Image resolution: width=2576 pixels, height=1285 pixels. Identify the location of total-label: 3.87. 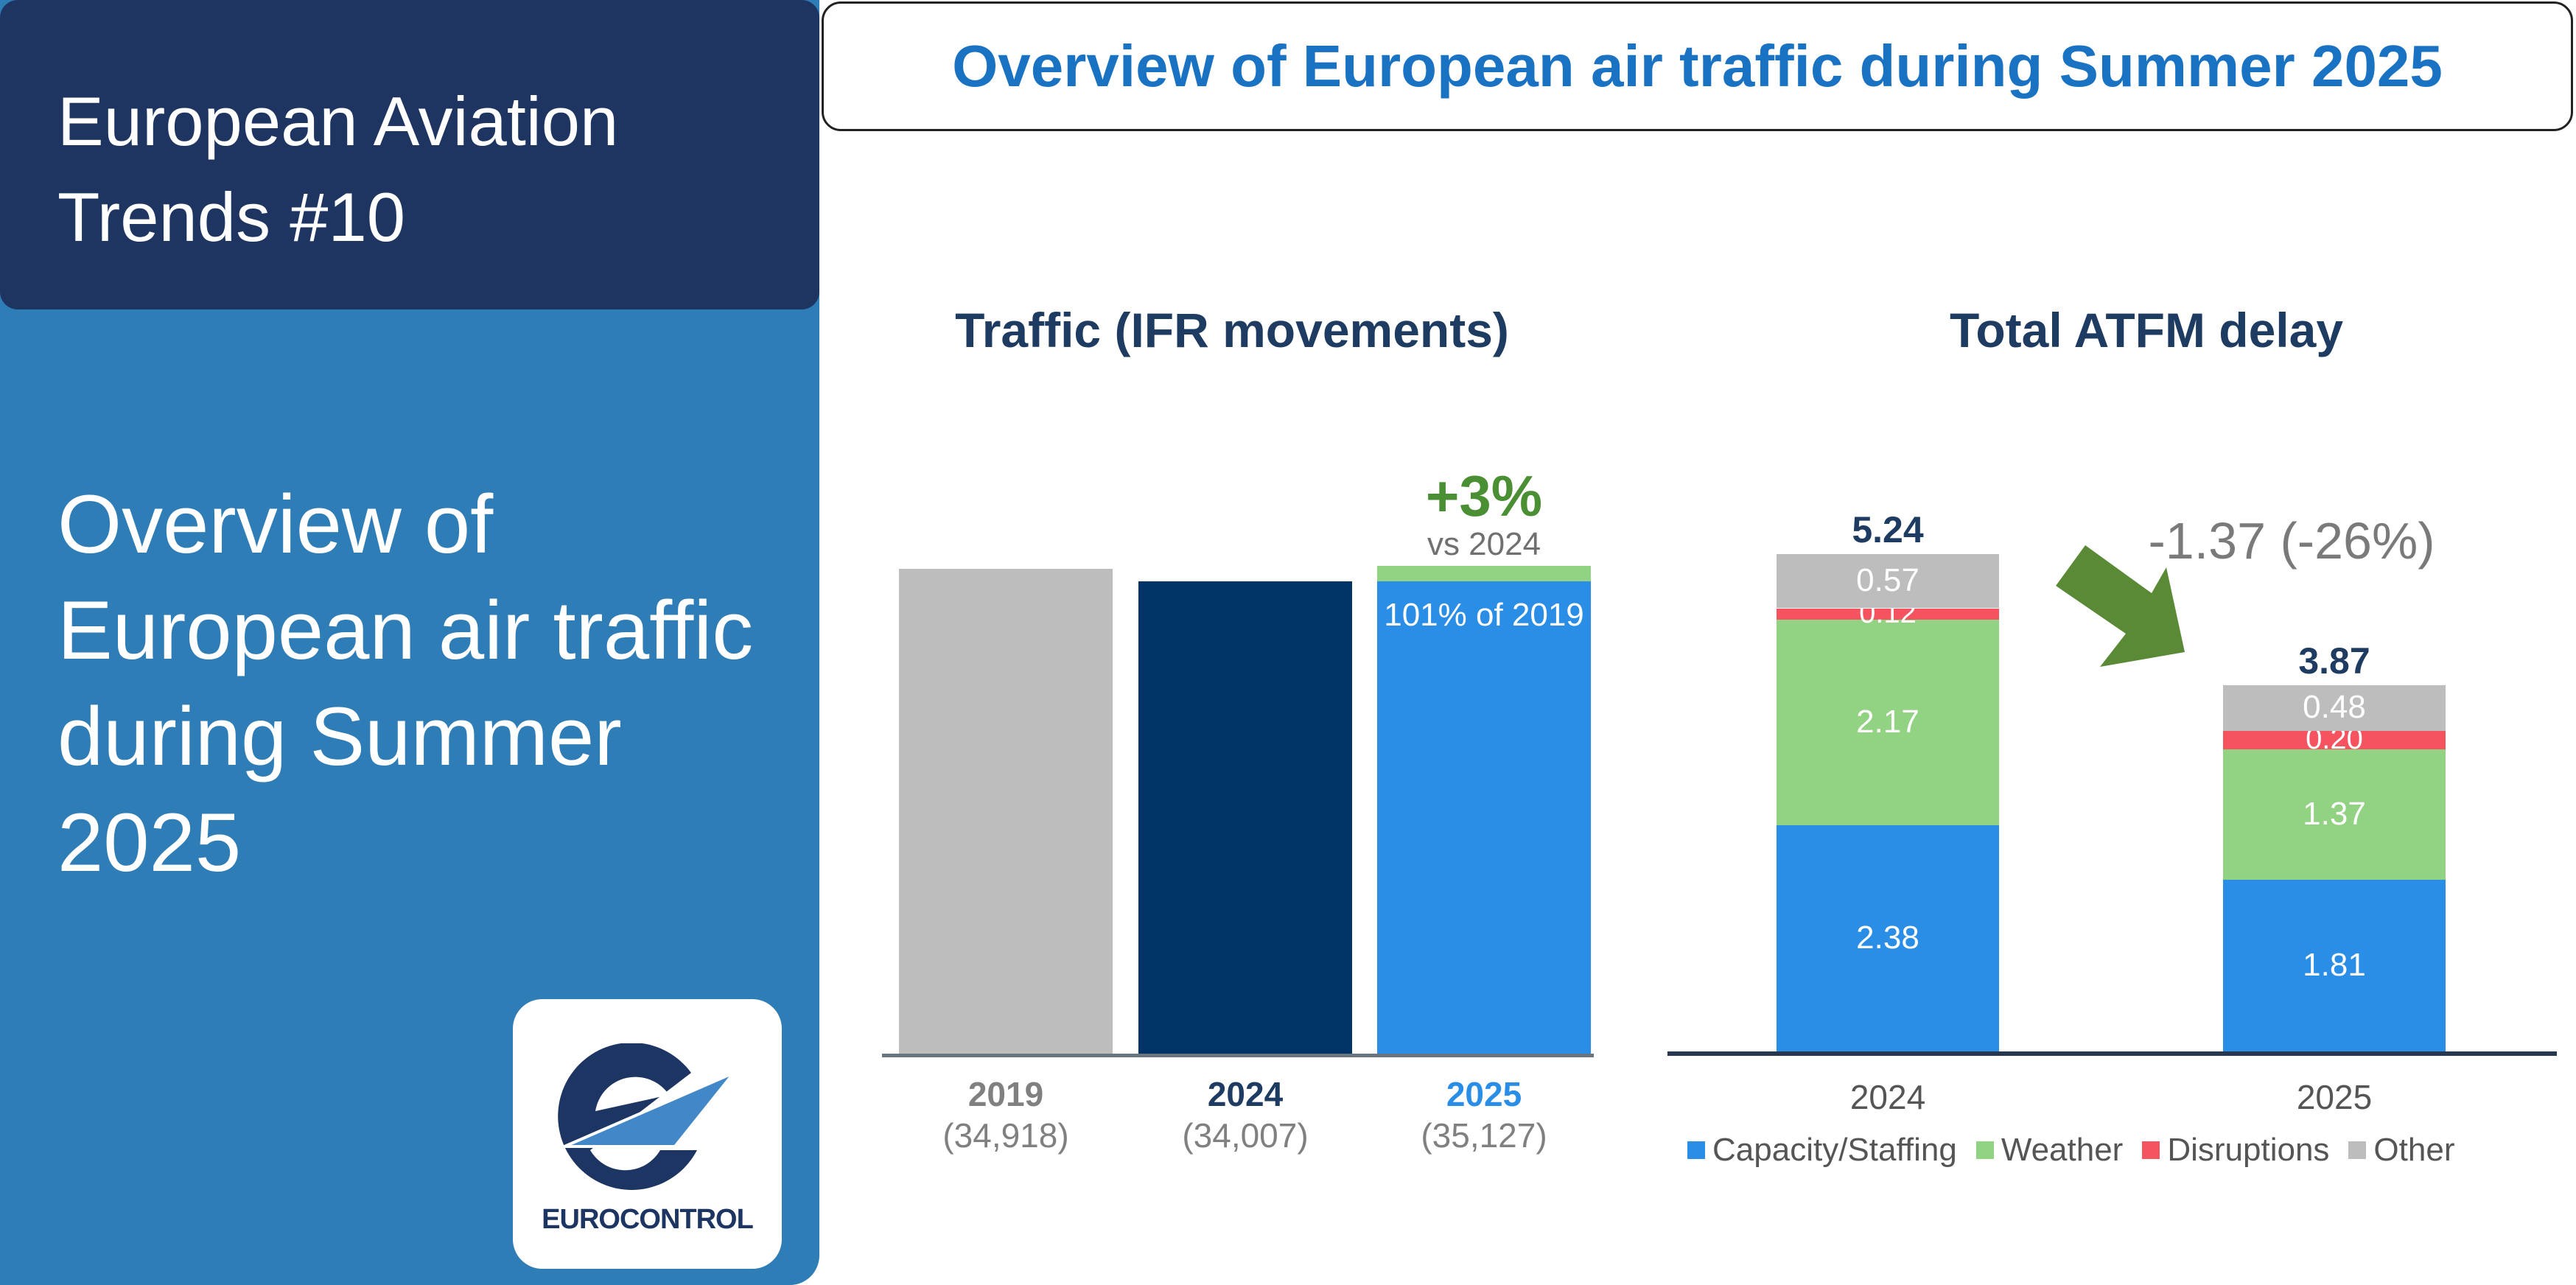
(2334, 661).